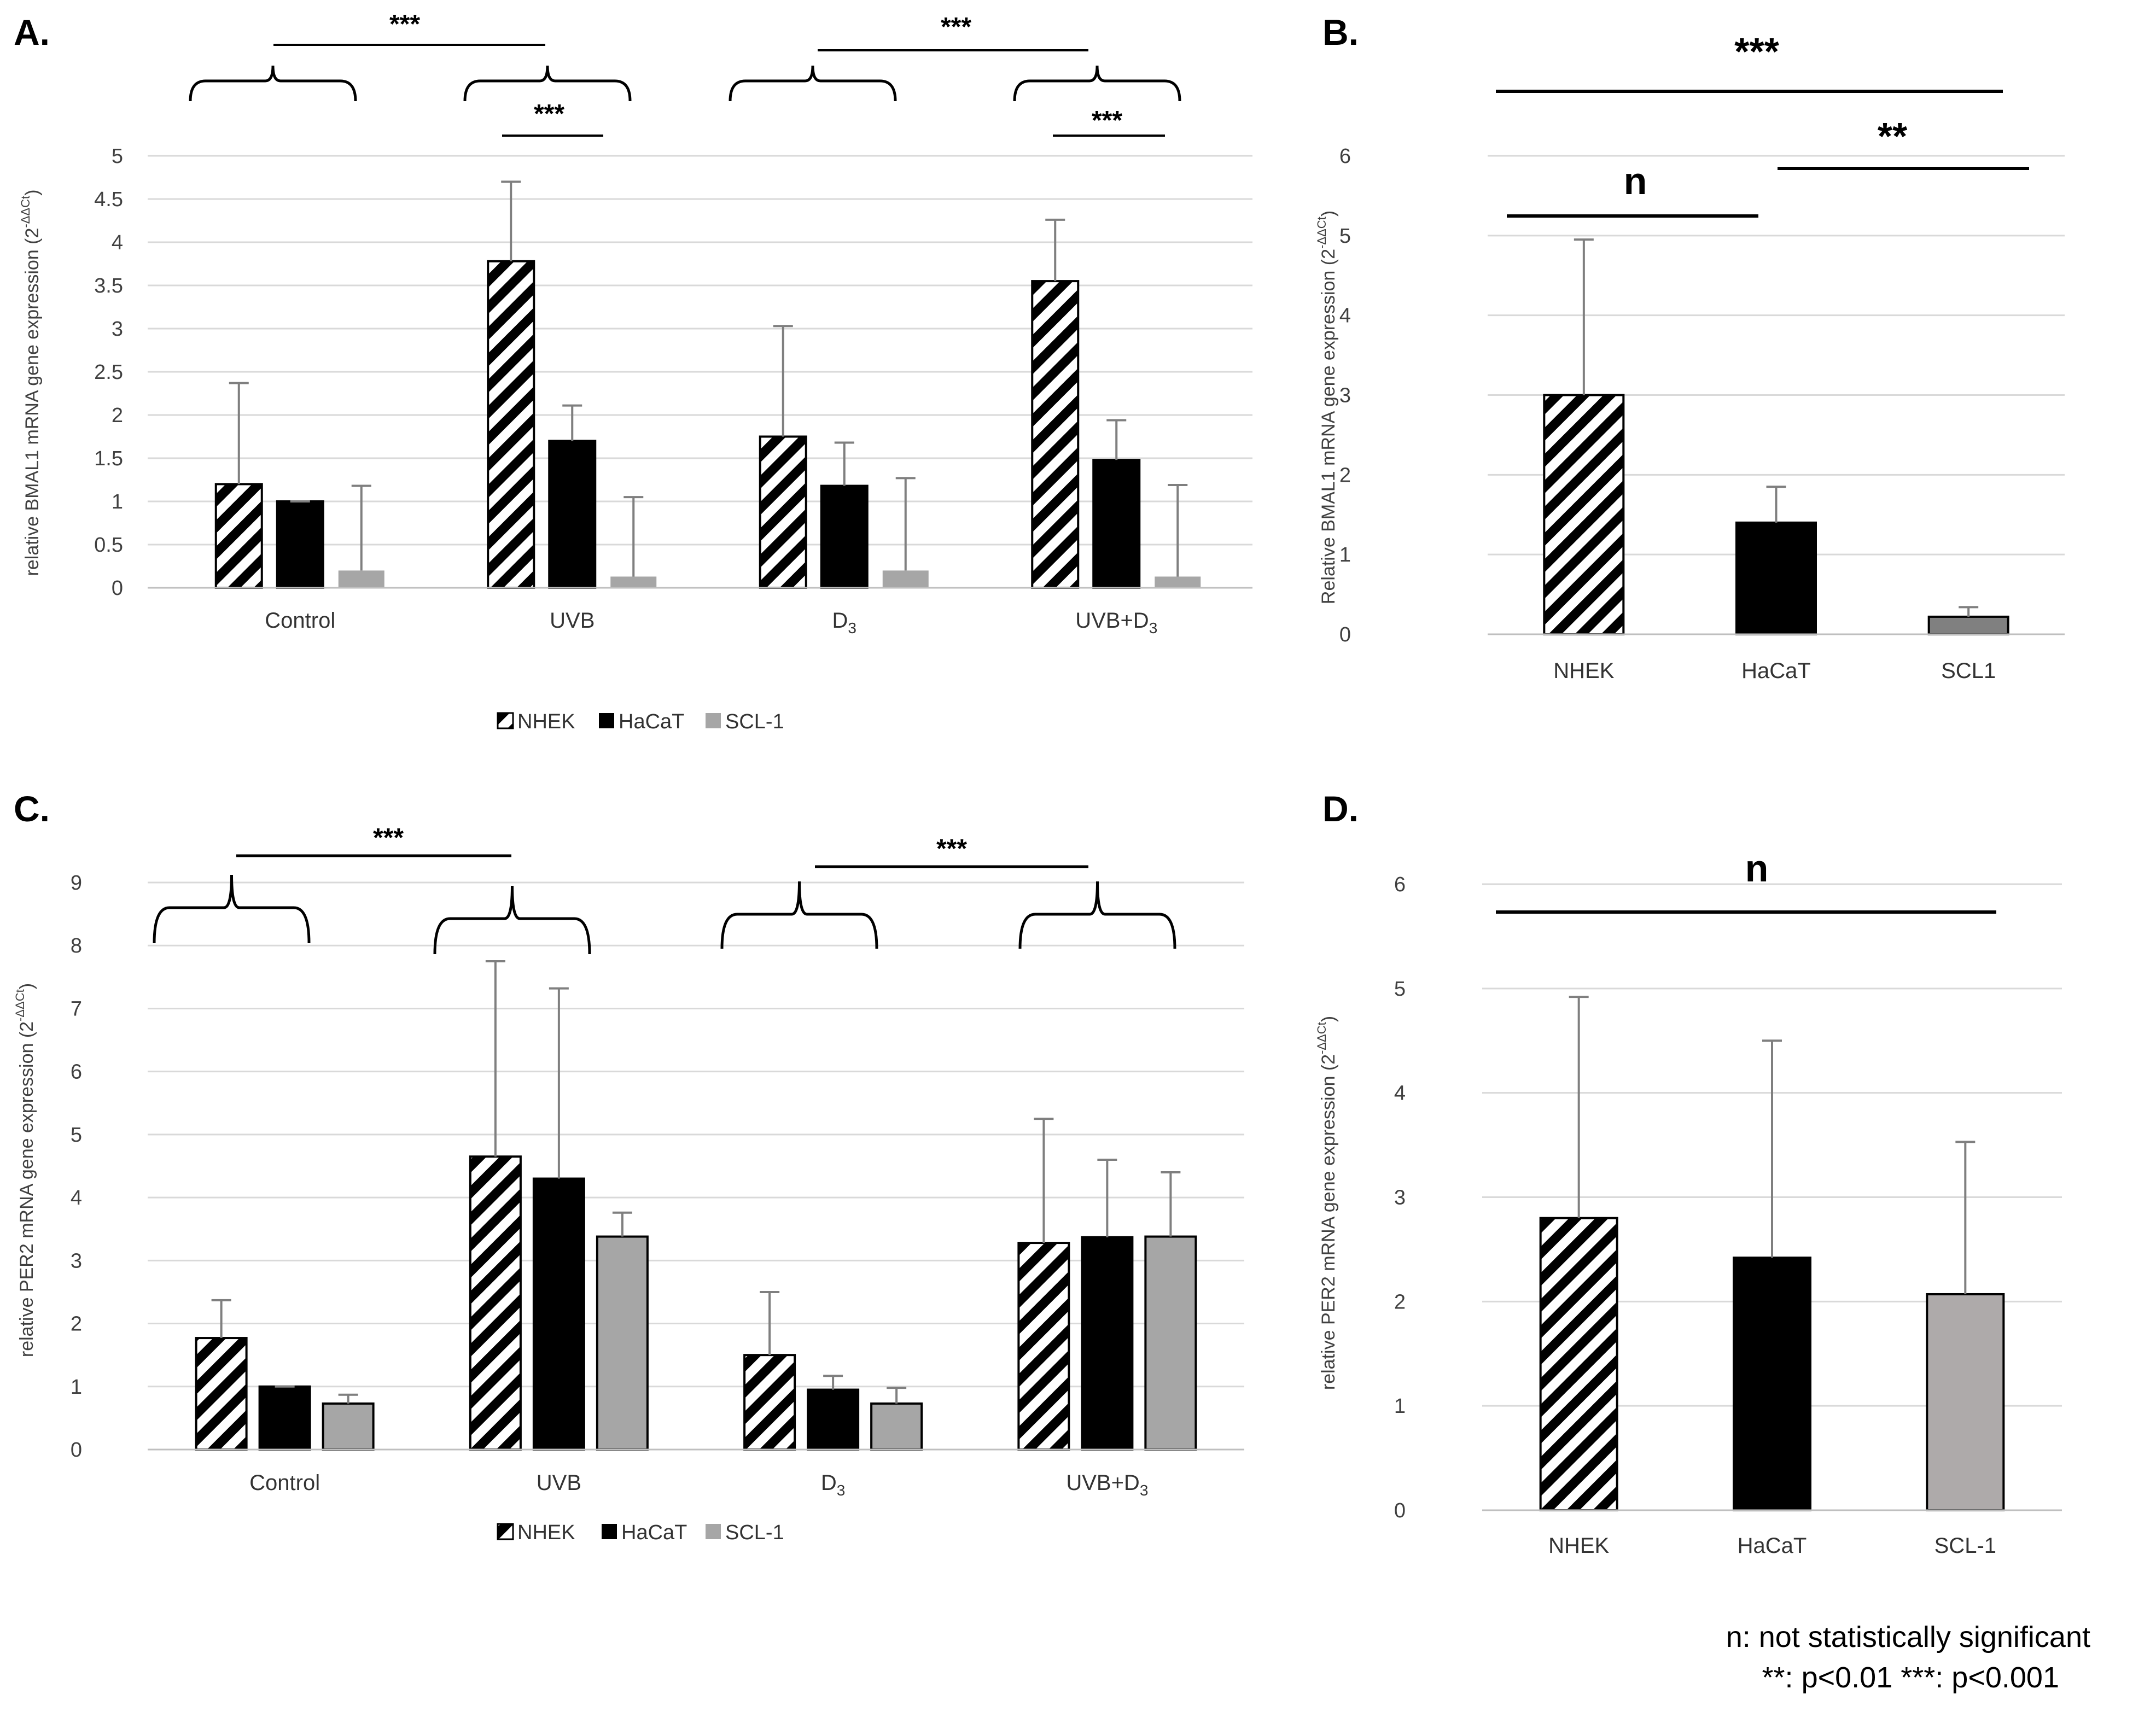 This screenshot has height=1712, width=2156. I want to click on category-label: UVB, so click(559, 1483).